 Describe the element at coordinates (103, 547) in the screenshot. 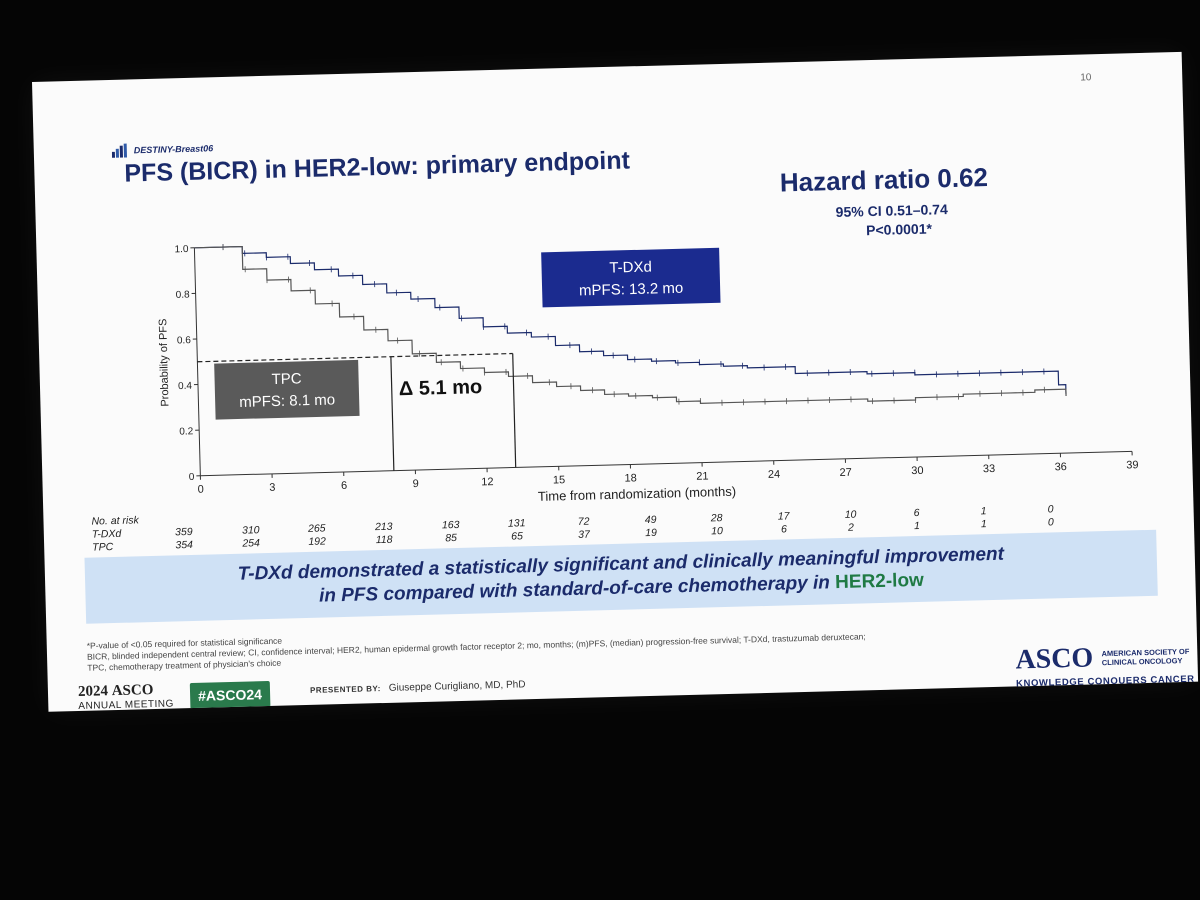

I see `risk-row-label: TPC` at that location.